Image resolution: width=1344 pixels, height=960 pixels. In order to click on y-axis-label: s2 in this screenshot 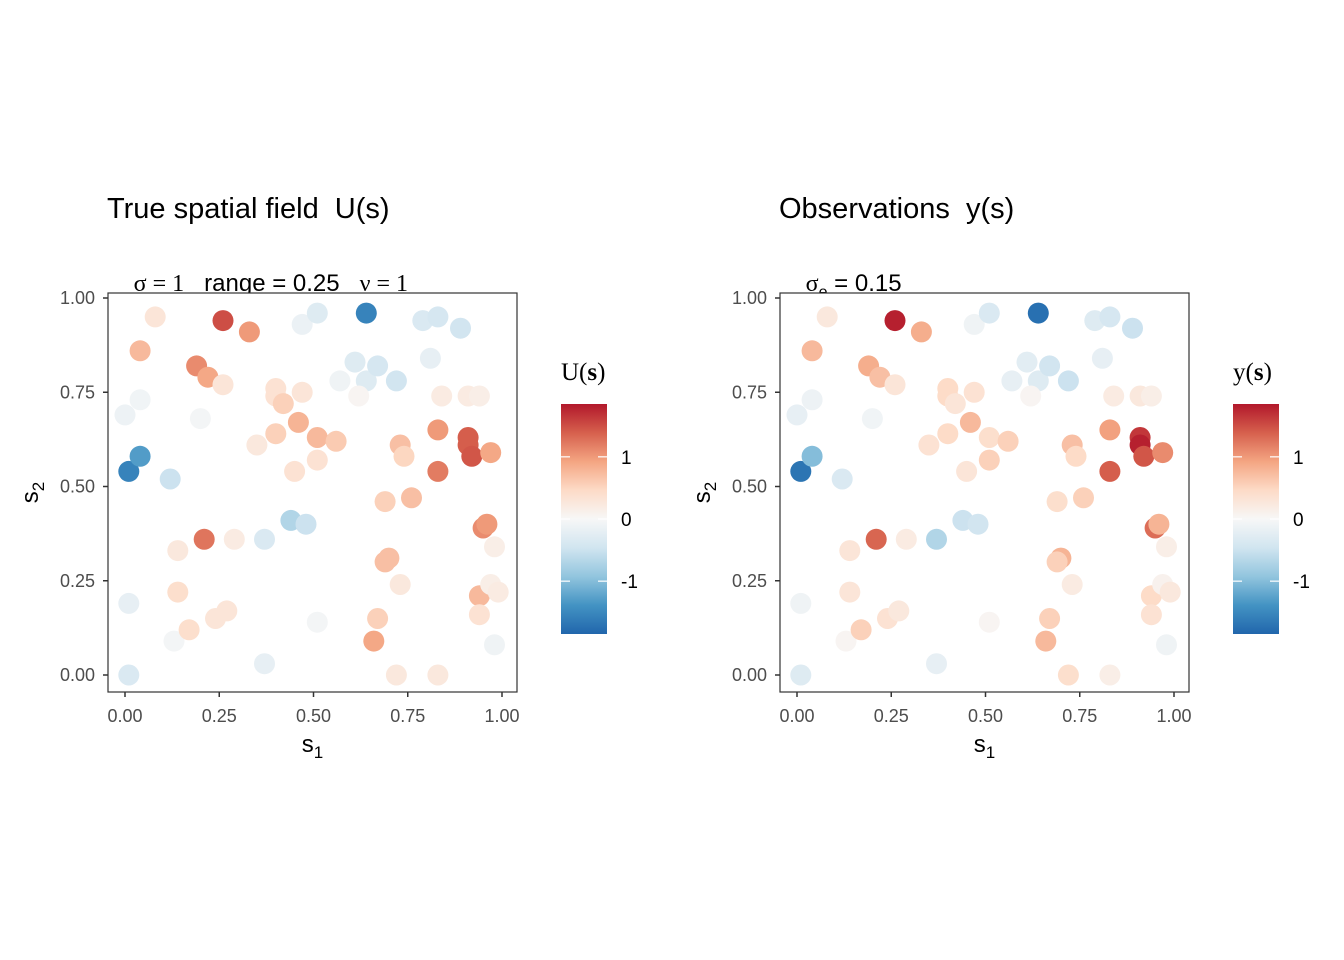, I will do `click(32, 492)`.